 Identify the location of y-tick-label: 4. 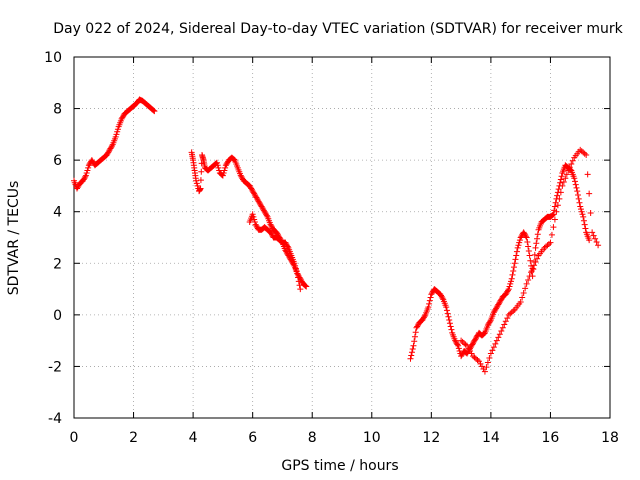
(57, 213).